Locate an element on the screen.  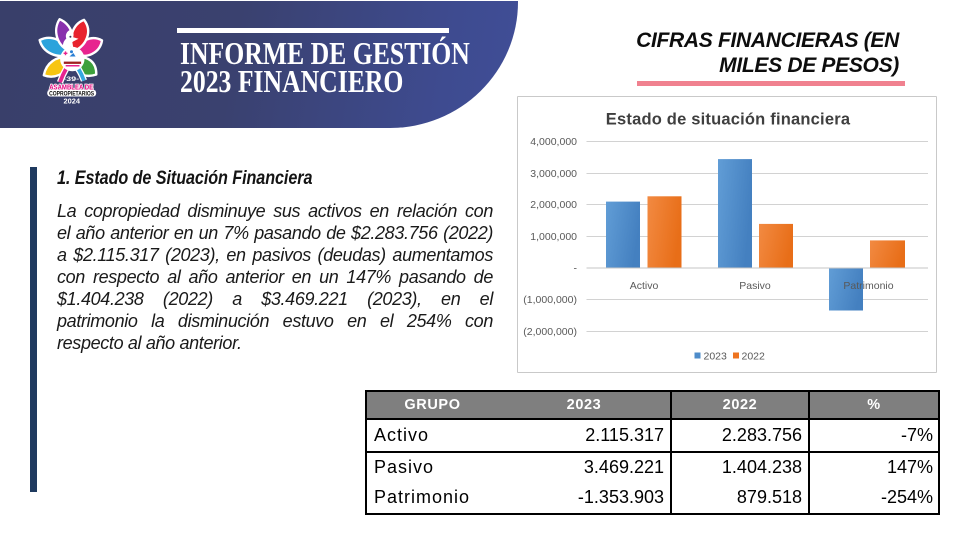
svg-text: 1,000,000 is located at coordinates (553, 237).